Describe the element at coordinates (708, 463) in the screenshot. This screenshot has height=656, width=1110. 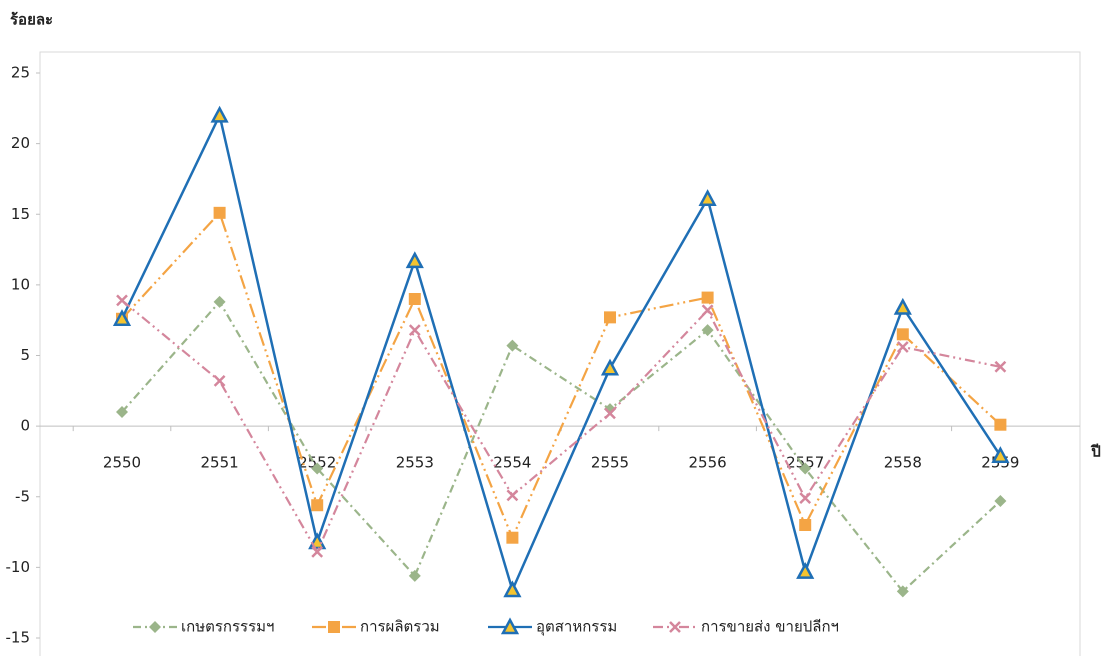
I see `x-tick-label: 2556` at that location.